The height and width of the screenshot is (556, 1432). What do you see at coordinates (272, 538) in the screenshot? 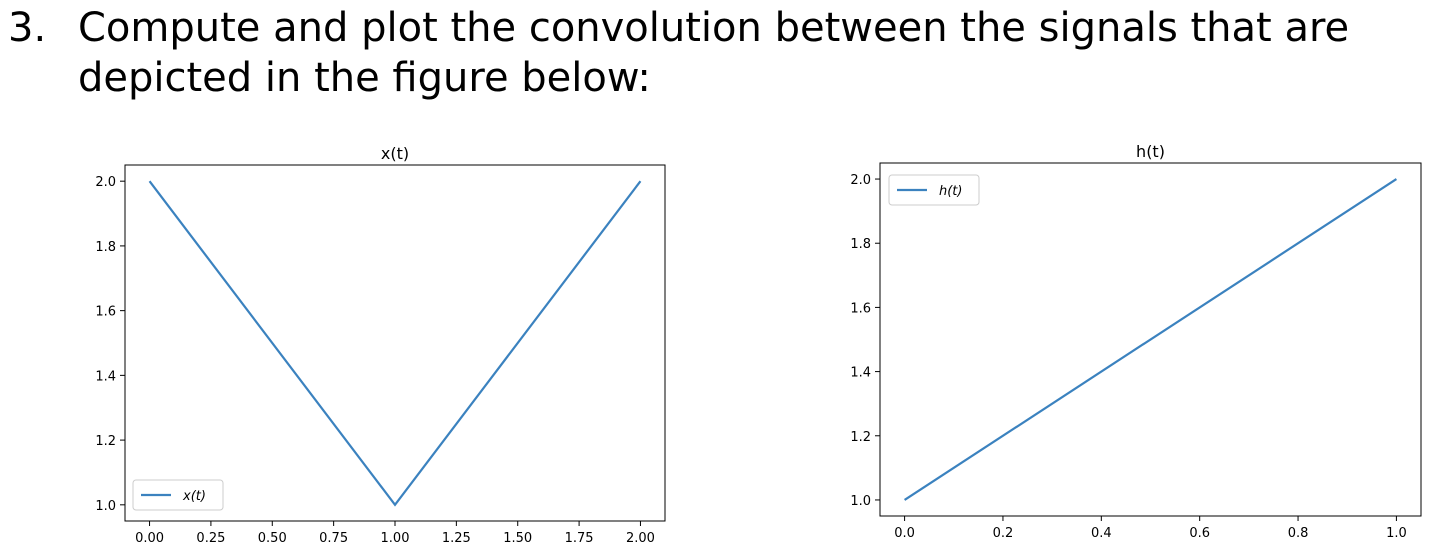
I see `x-tick-label: 0.50` at bounding box center [272, 538].